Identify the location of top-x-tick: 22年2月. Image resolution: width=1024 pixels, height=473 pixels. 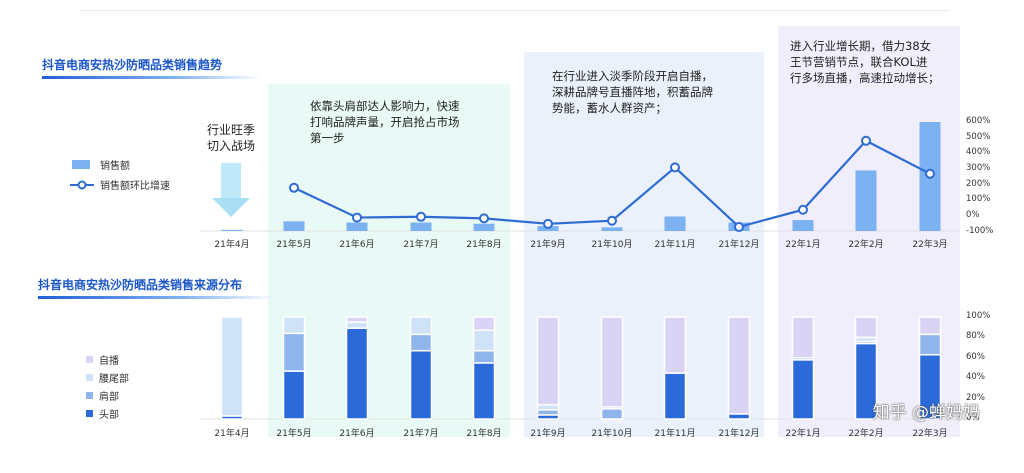
(866, 245).